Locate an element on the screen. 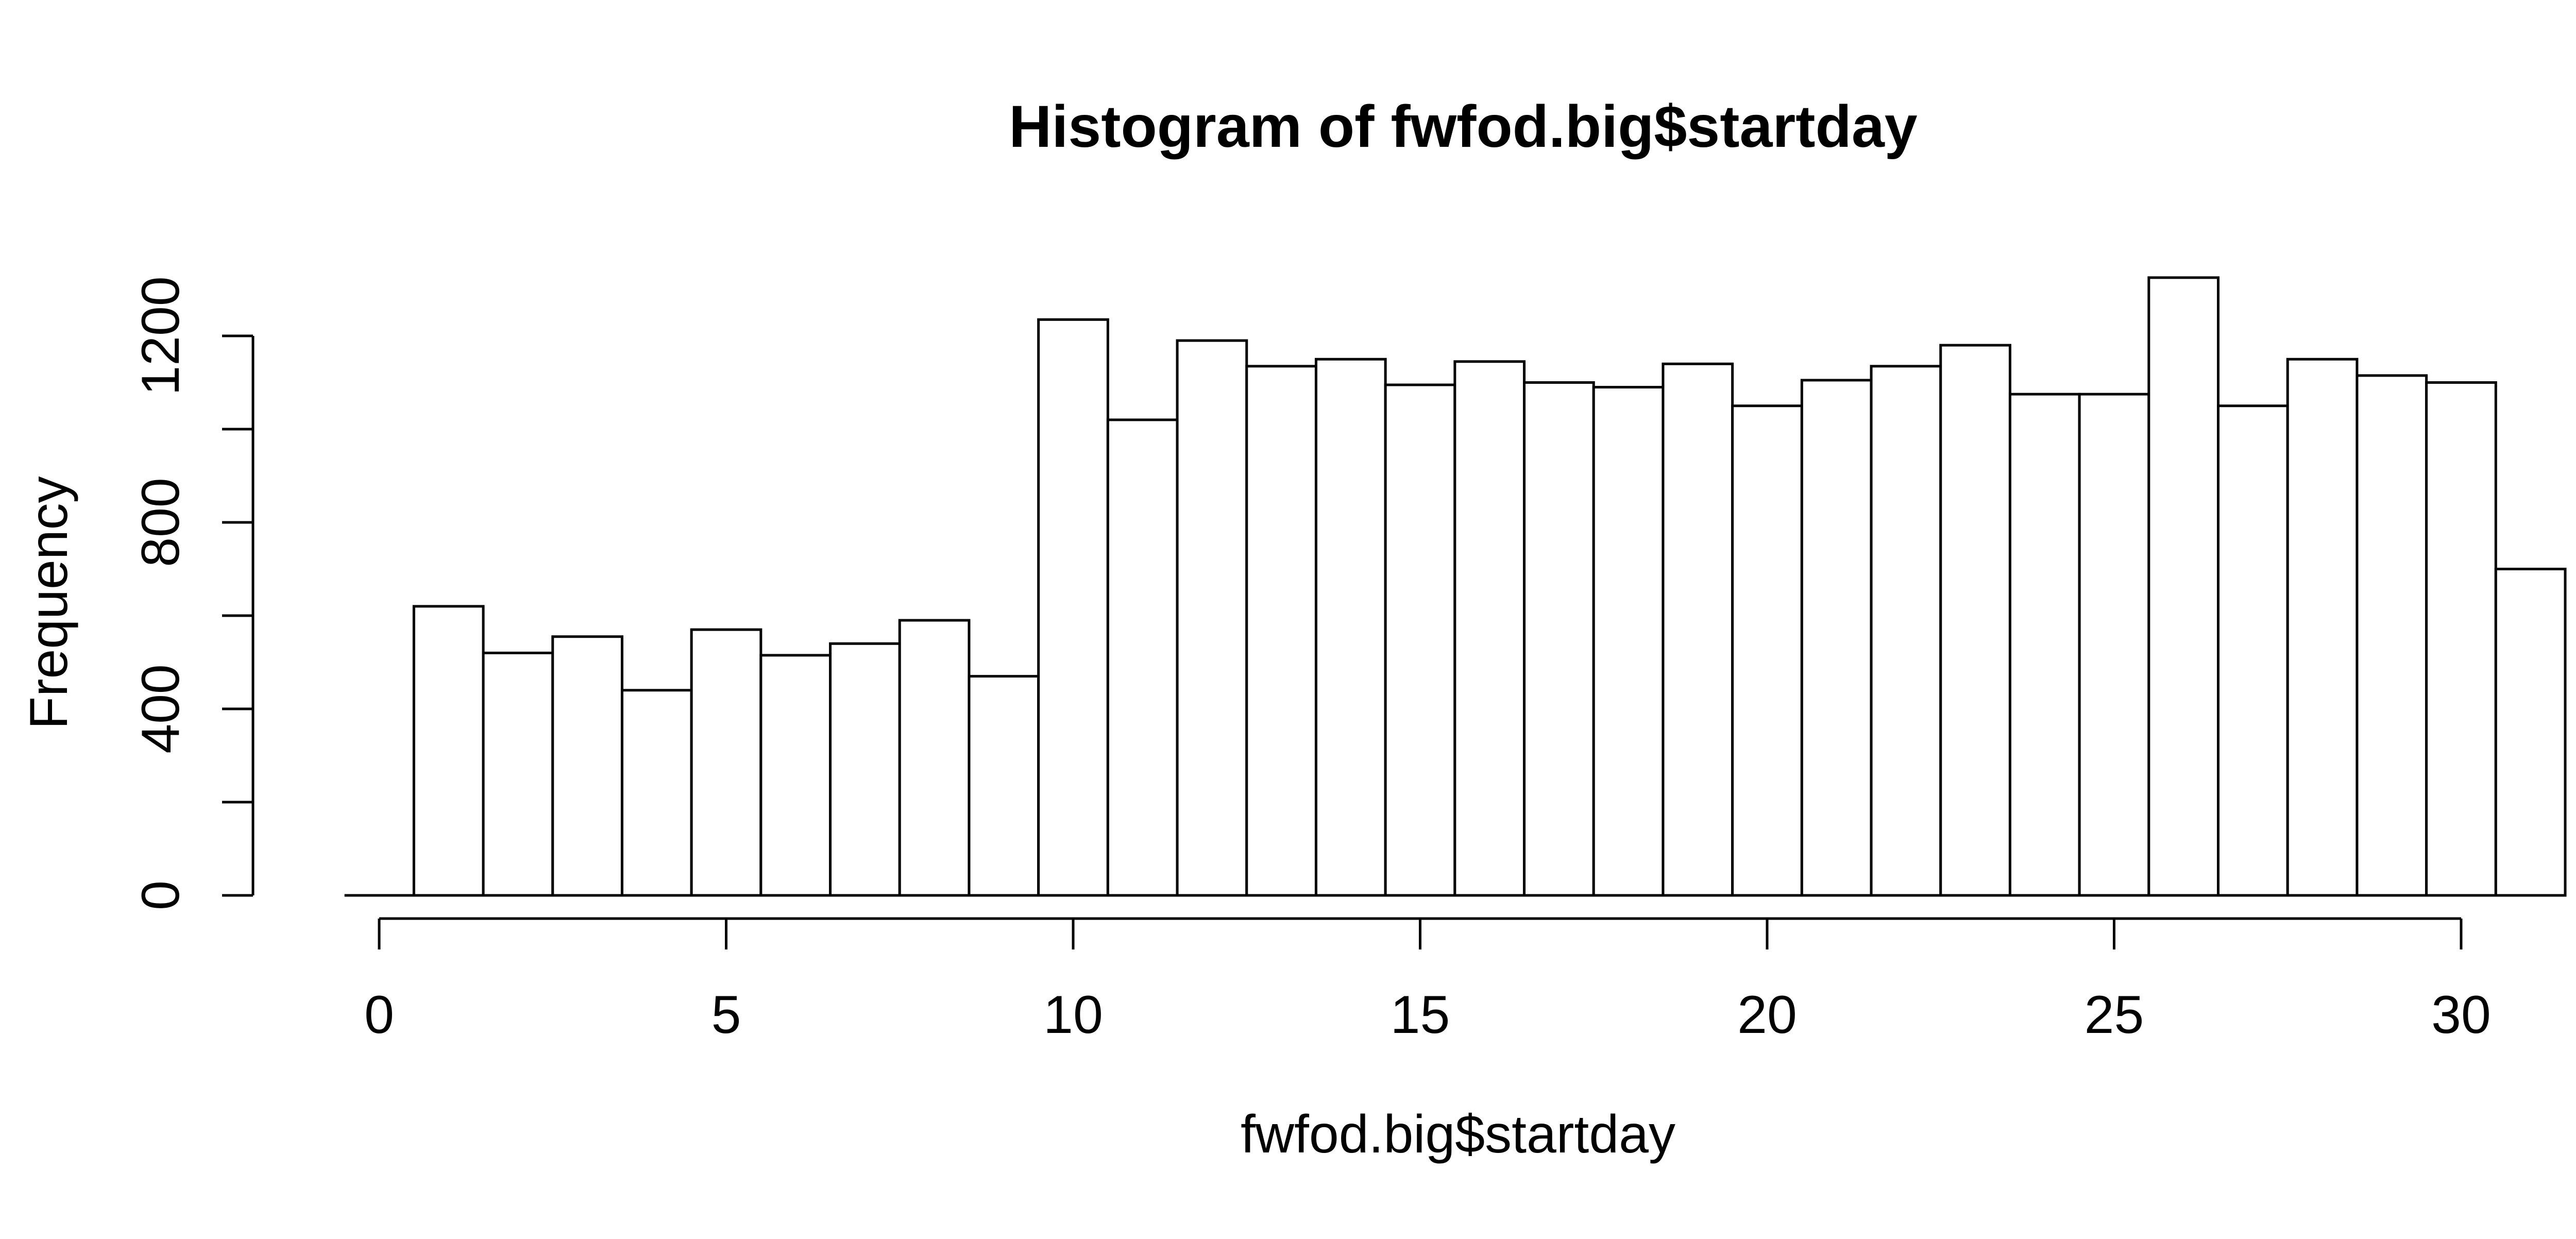  x-tick-label: 25 is located at coordinates (2114, 1015).